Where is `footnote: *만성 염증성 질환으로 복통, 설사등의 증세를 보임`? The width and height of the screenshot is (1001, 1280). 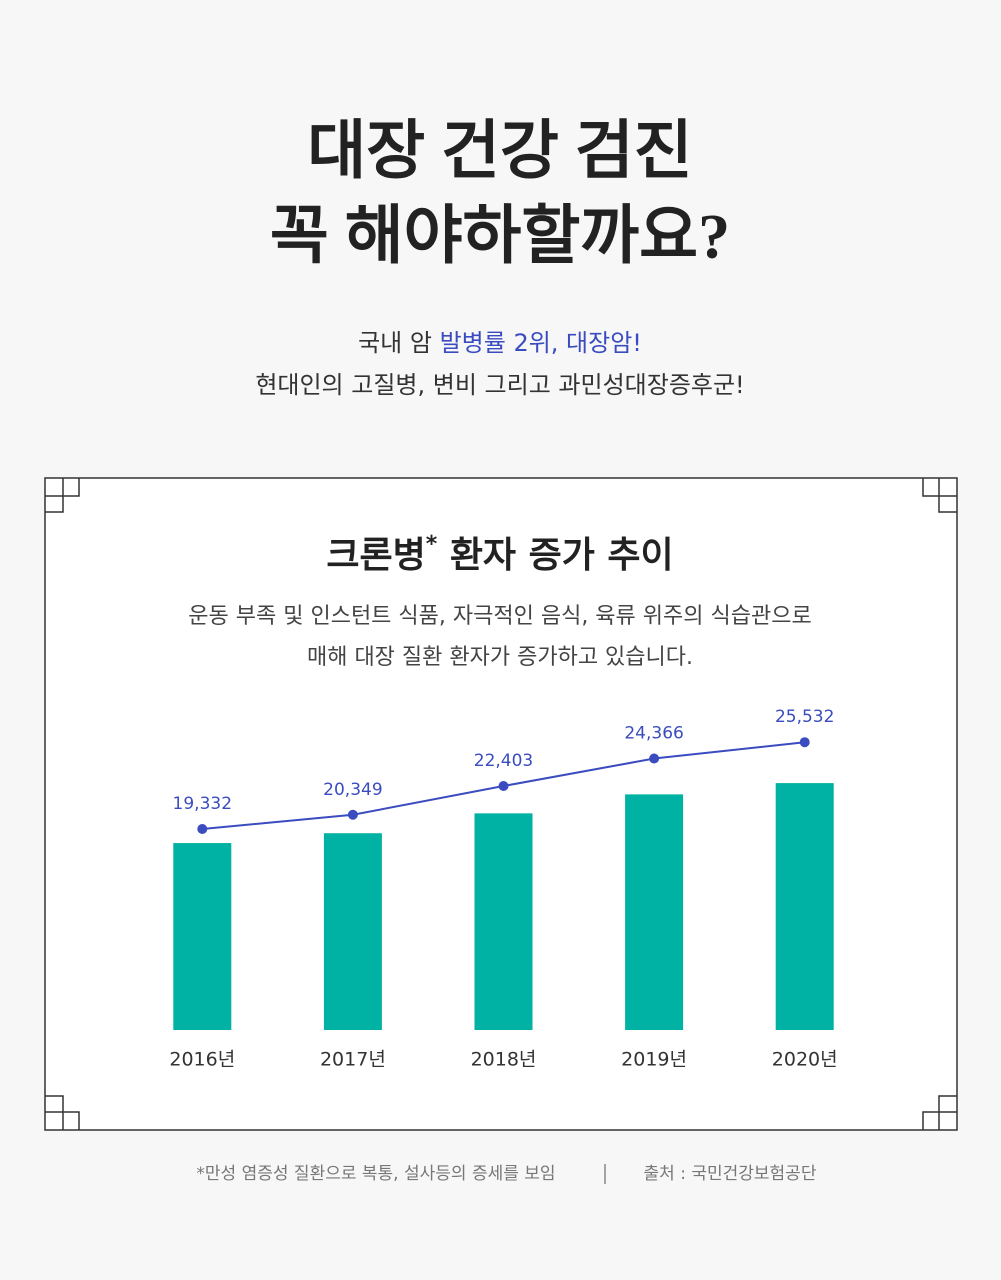
footnote: *만성 염증성 질환으로 복통, 설사등의 증세를 보임 is located at coordinates (375, 1174).